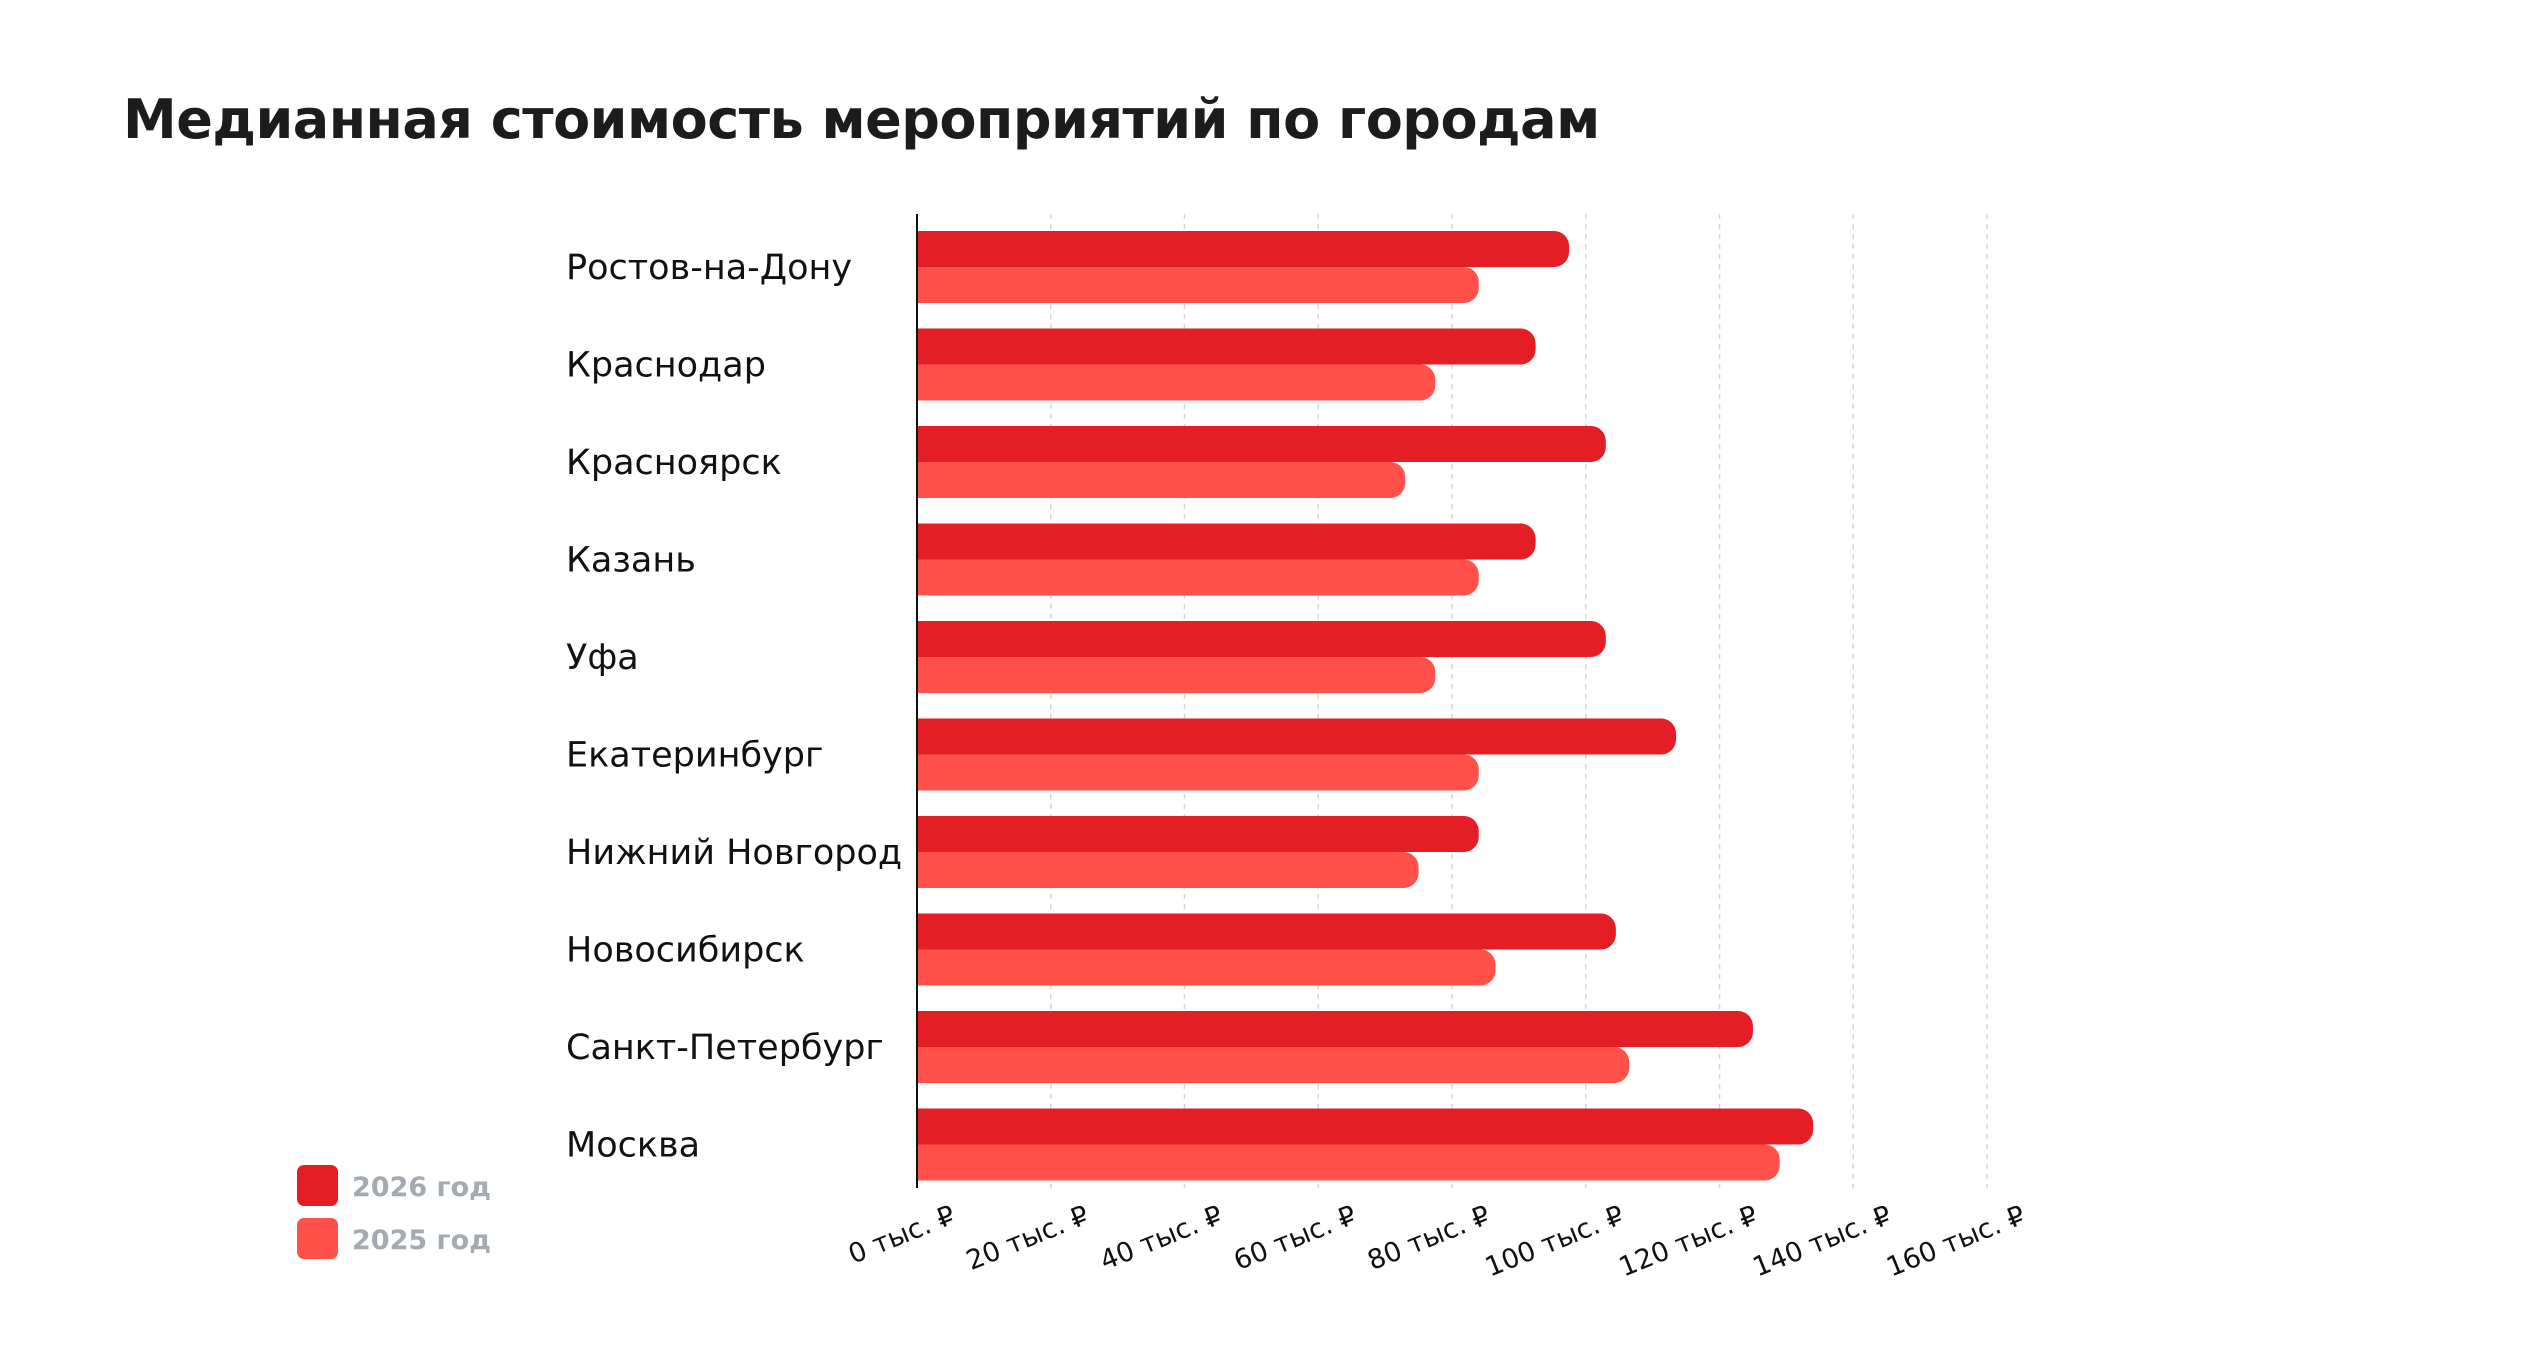 This screenshot has width=2535, height=1352. What do you see at coordinates (1243, 249) in the screenshot?
I see `bar-2026-год-0` at bounding box center [1243, 249].